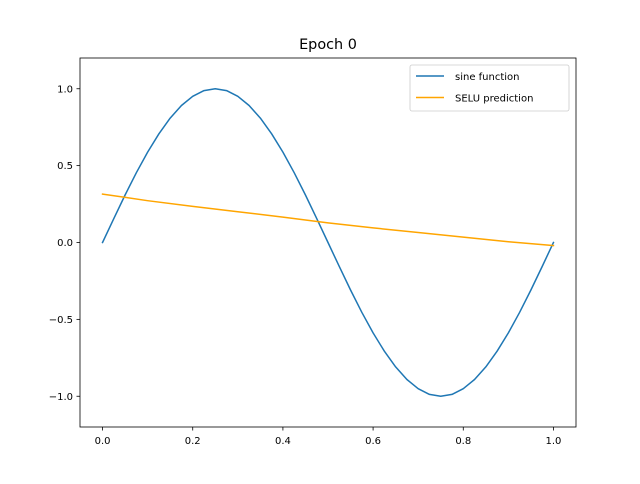  Describe the element at coordinates (554, 441) in the screenshot. I see `x-tick-label-5: 1.0` at that location.